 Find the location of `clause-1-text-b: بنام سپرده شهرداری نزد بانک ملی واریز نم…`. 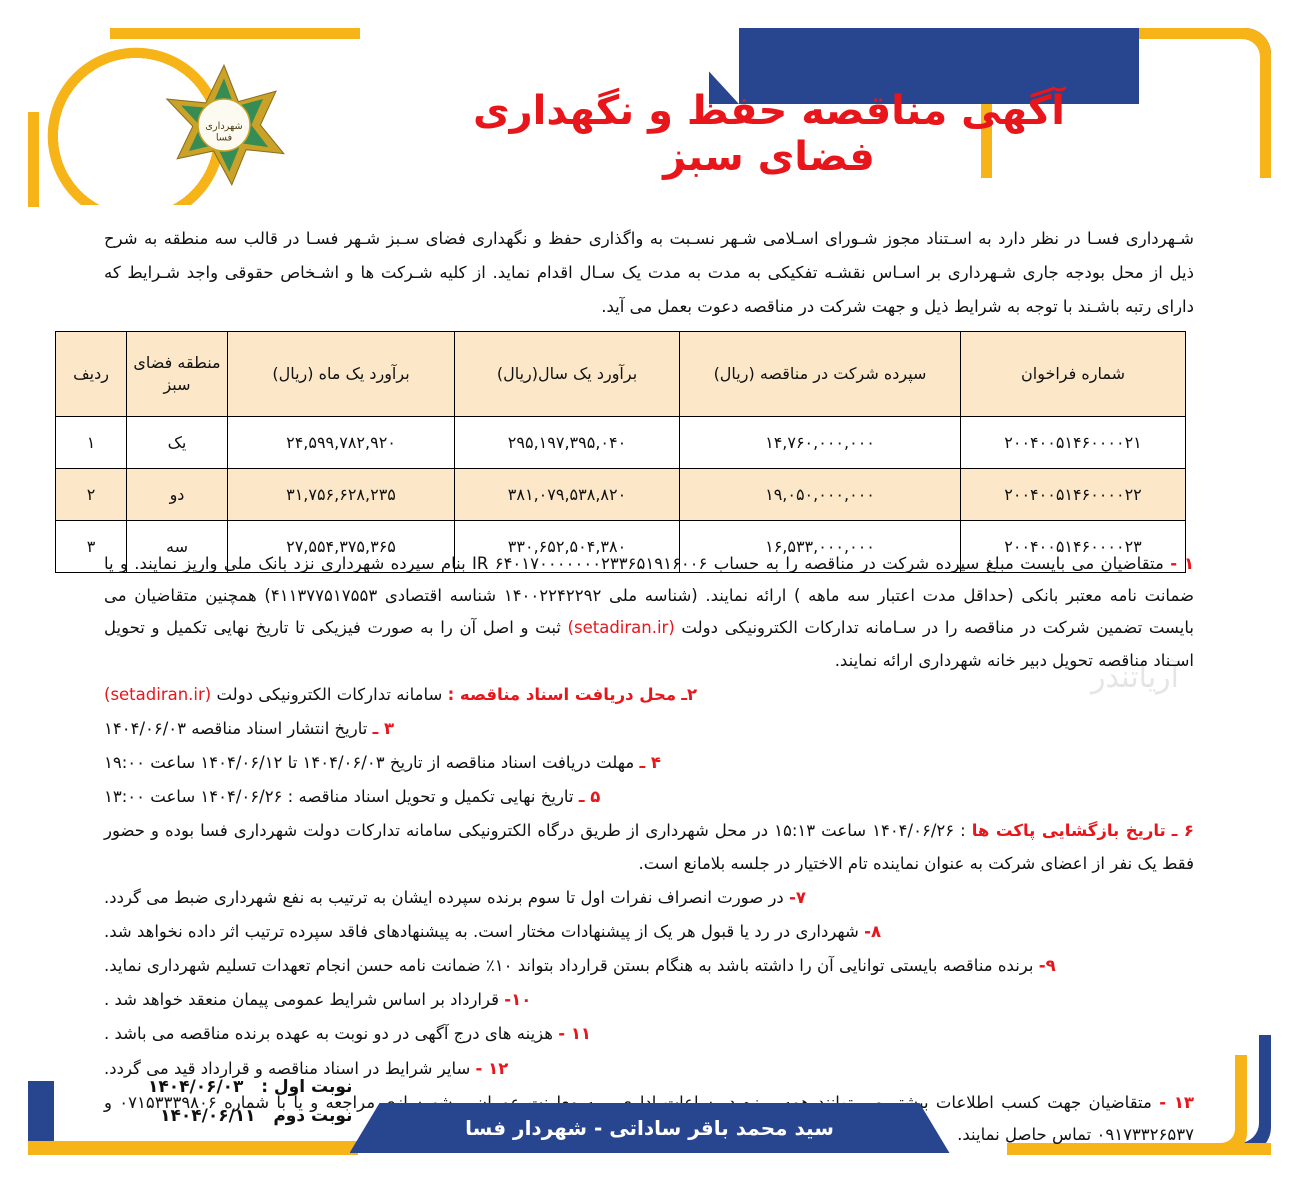

clause-1-text-b: بنام سپرده شهرداری نزد بانک ملی واریز نم… is located at coordinates (649, 596).